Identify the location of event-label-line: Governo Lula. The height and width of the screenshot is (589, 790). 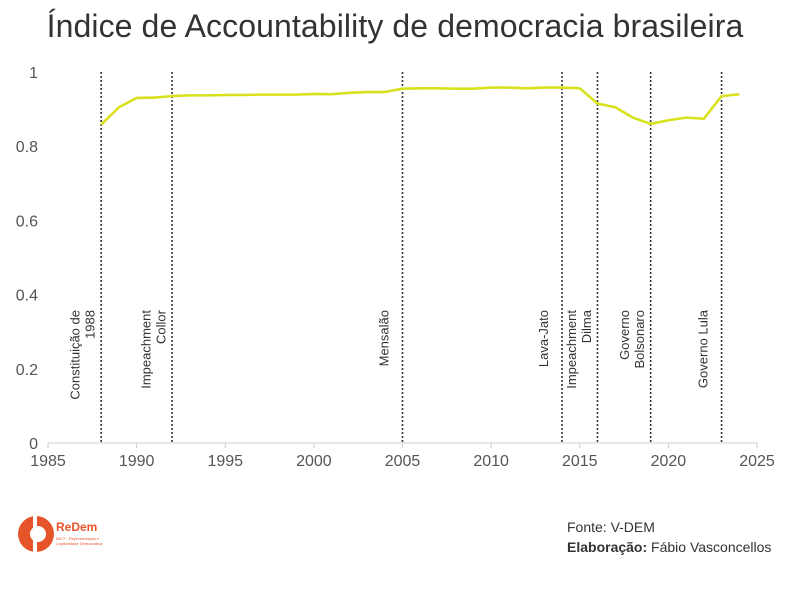
(703, 348).